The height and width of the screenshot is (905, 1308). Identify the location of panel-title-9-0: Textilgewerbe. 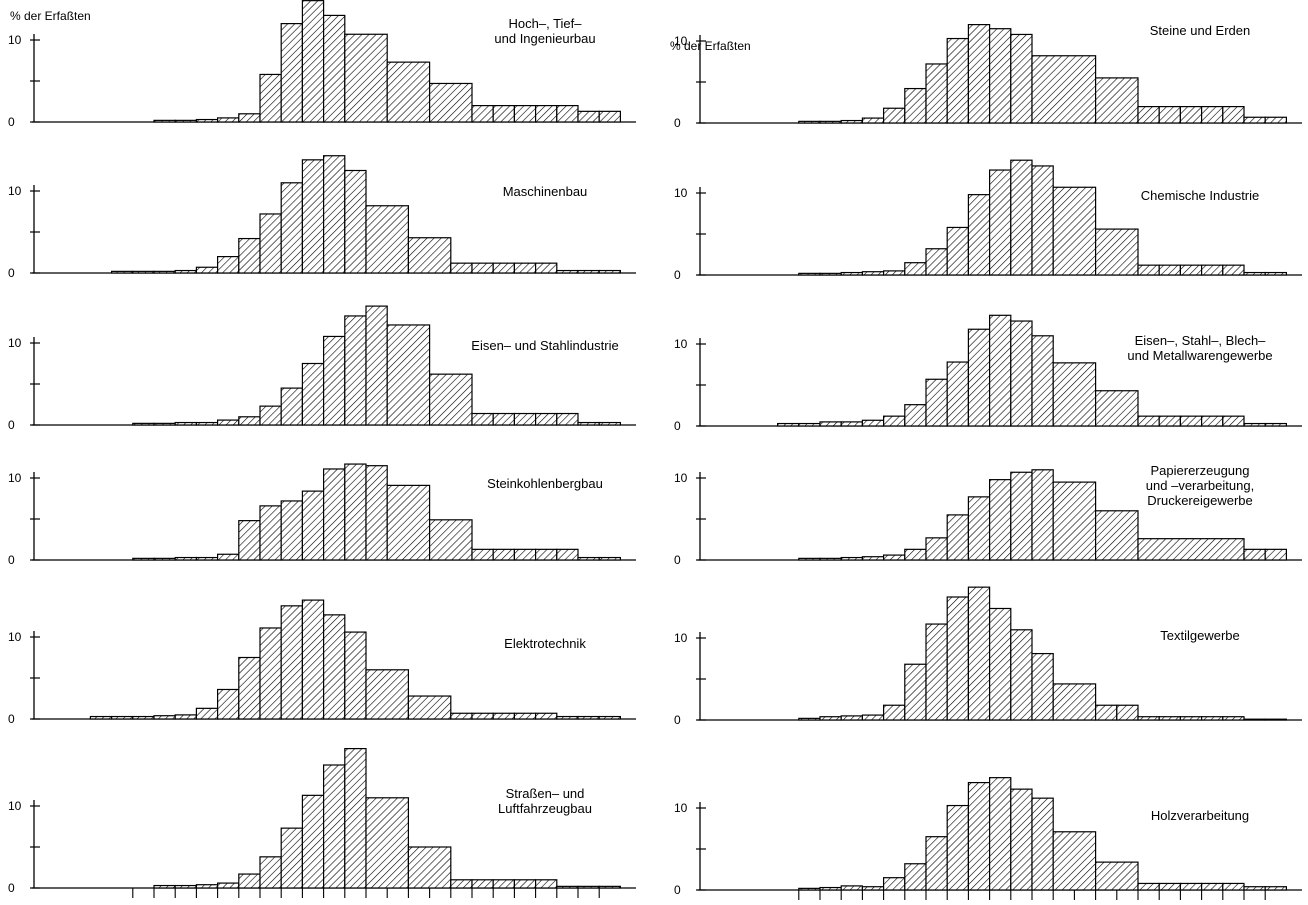
(1200, 635).